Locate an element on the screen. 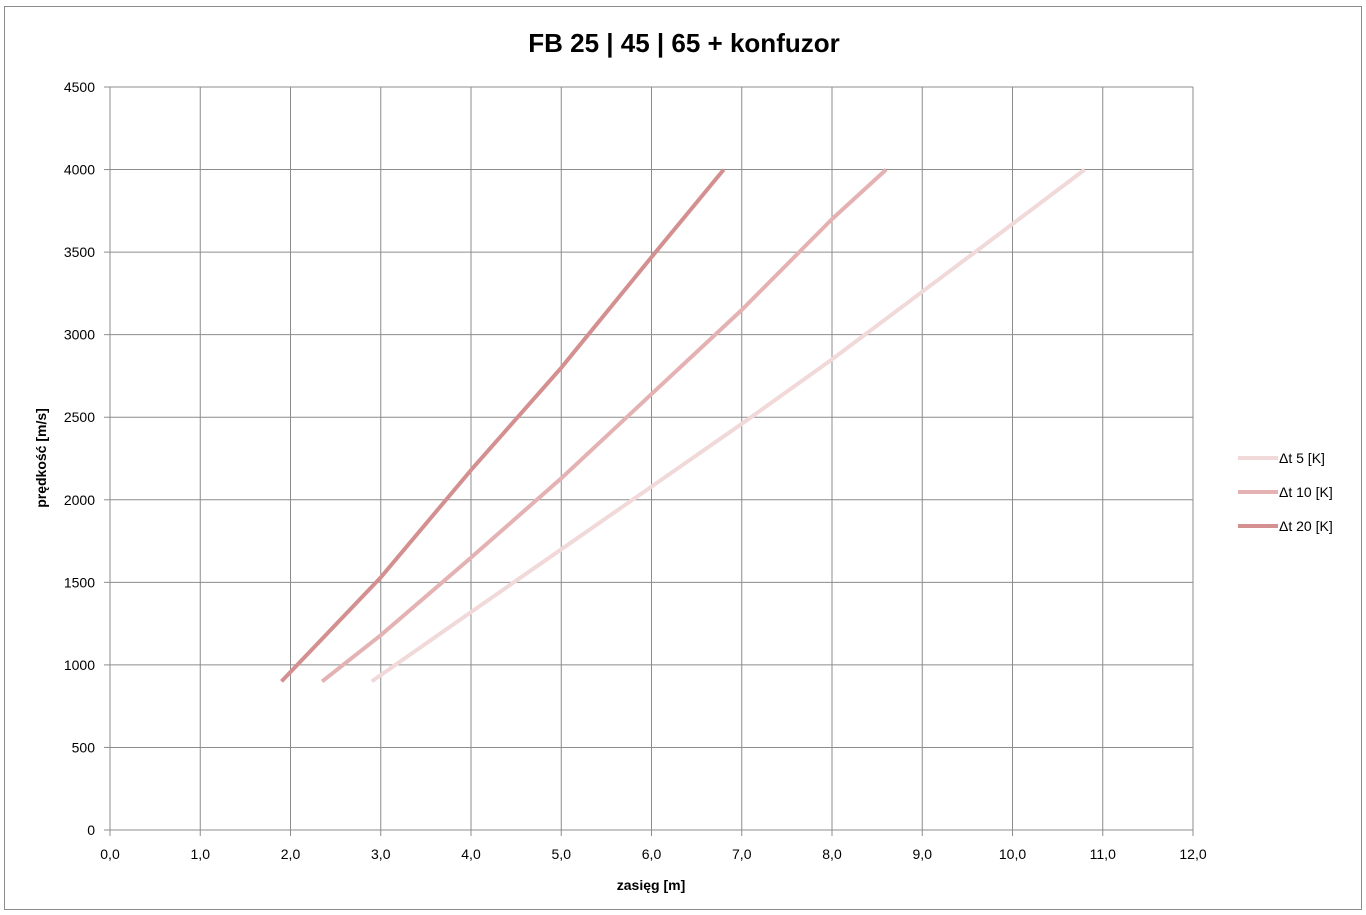 Image resolution: width=1366 pixels, height=915 pixels. y-tick-label: 500 is located at coordinates (84, 747).